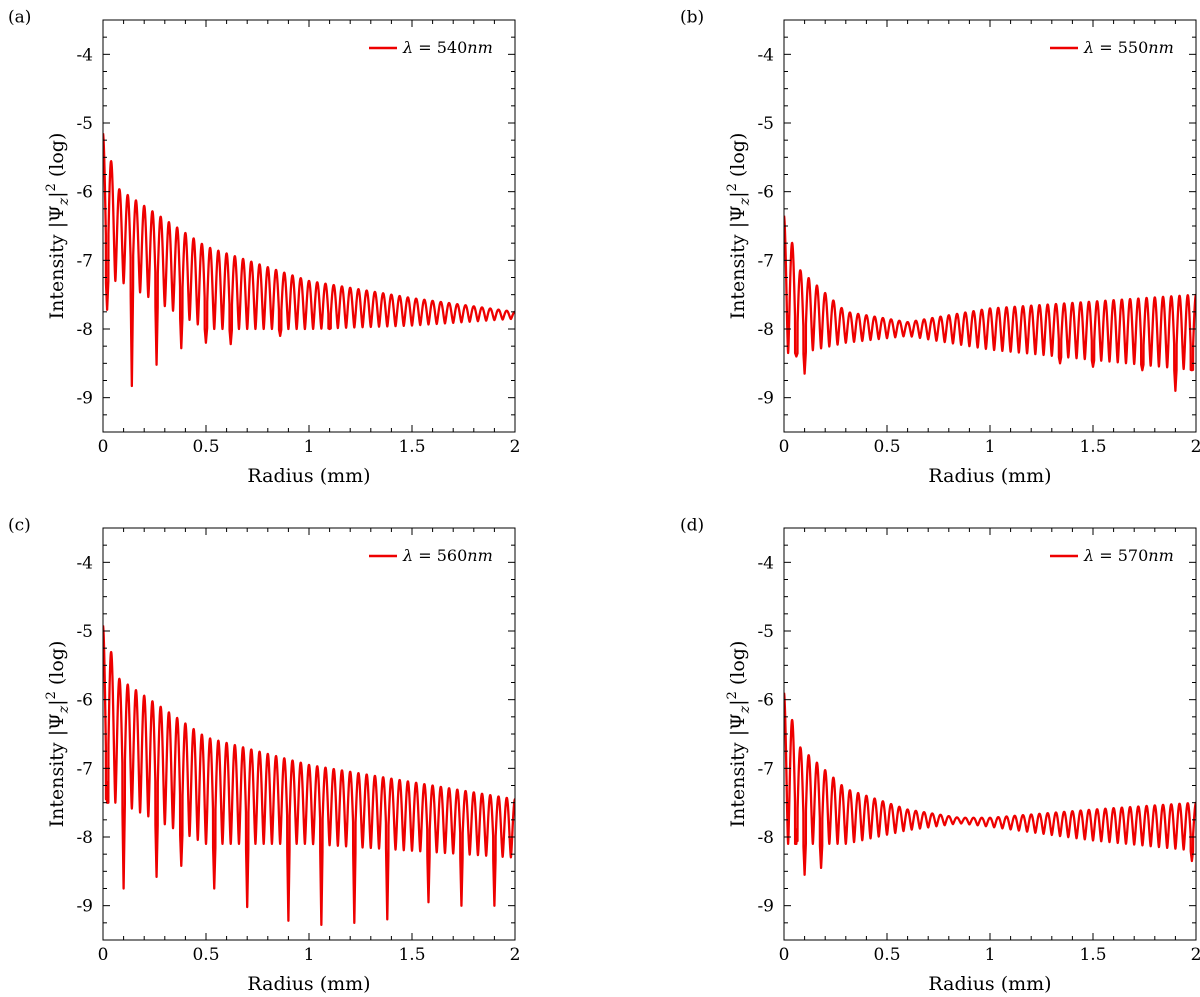 The width and height of the screenshot is (1200, 997). I want to click on legend-label: λ = 570nm, so click(1128, 555).